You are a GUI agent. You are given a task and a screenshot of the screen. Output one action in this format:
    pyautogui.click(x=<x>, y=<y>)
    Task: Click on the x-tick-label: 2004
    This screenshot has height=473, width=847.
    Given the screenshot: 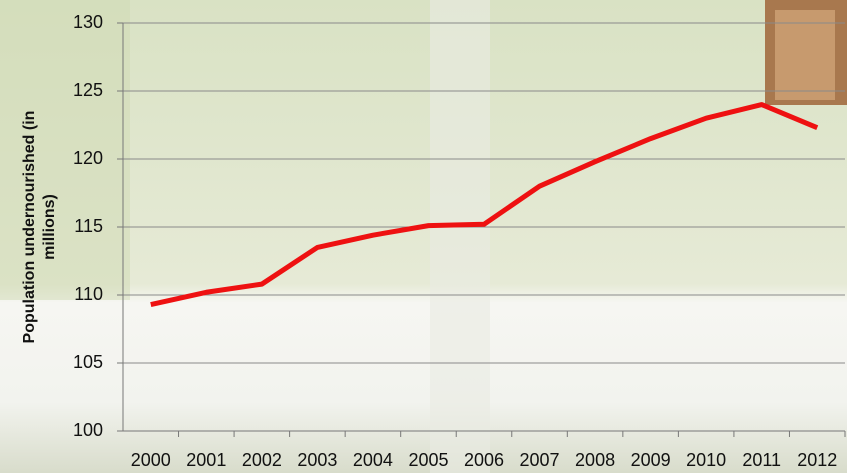 What is the action you would take?
    pyautogui.click(x=373, y=460)
    